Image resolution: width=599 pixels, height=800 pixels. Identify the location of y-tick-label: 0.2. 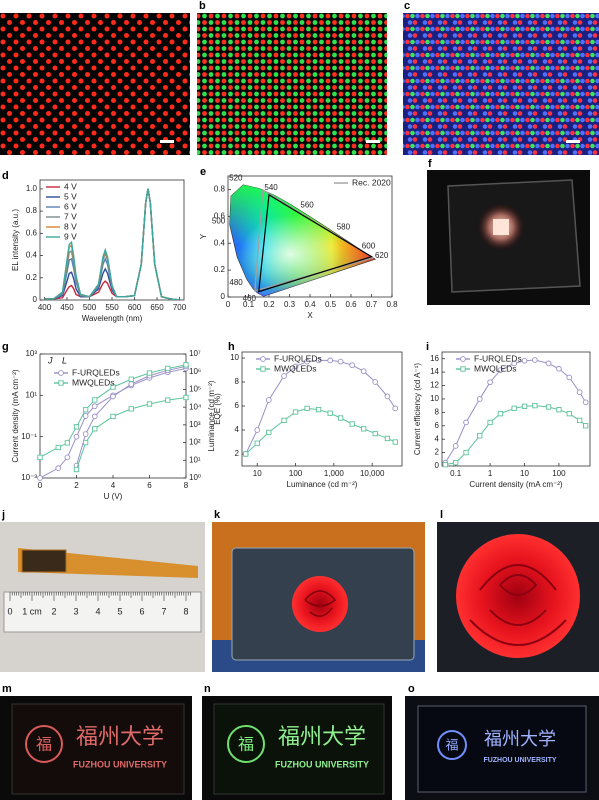
(220, 269).